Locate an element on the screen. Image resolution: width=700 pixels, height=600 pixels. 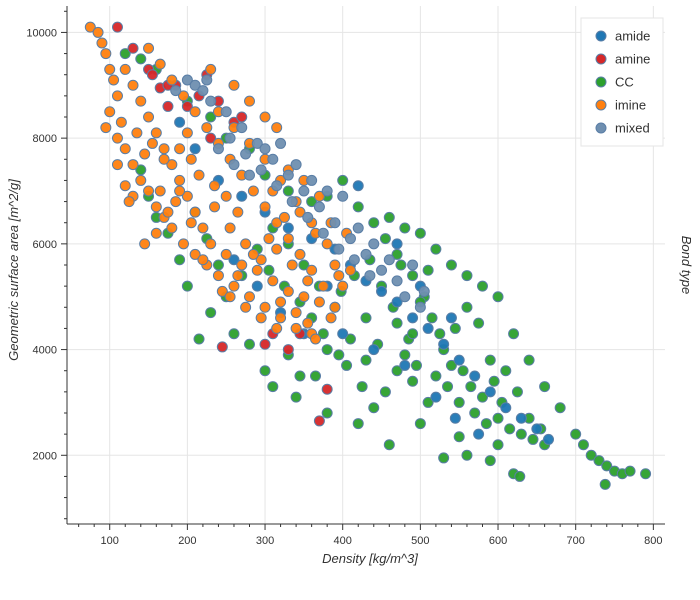
legend-item-mixed: mixed is located at coordinates (622, 128).